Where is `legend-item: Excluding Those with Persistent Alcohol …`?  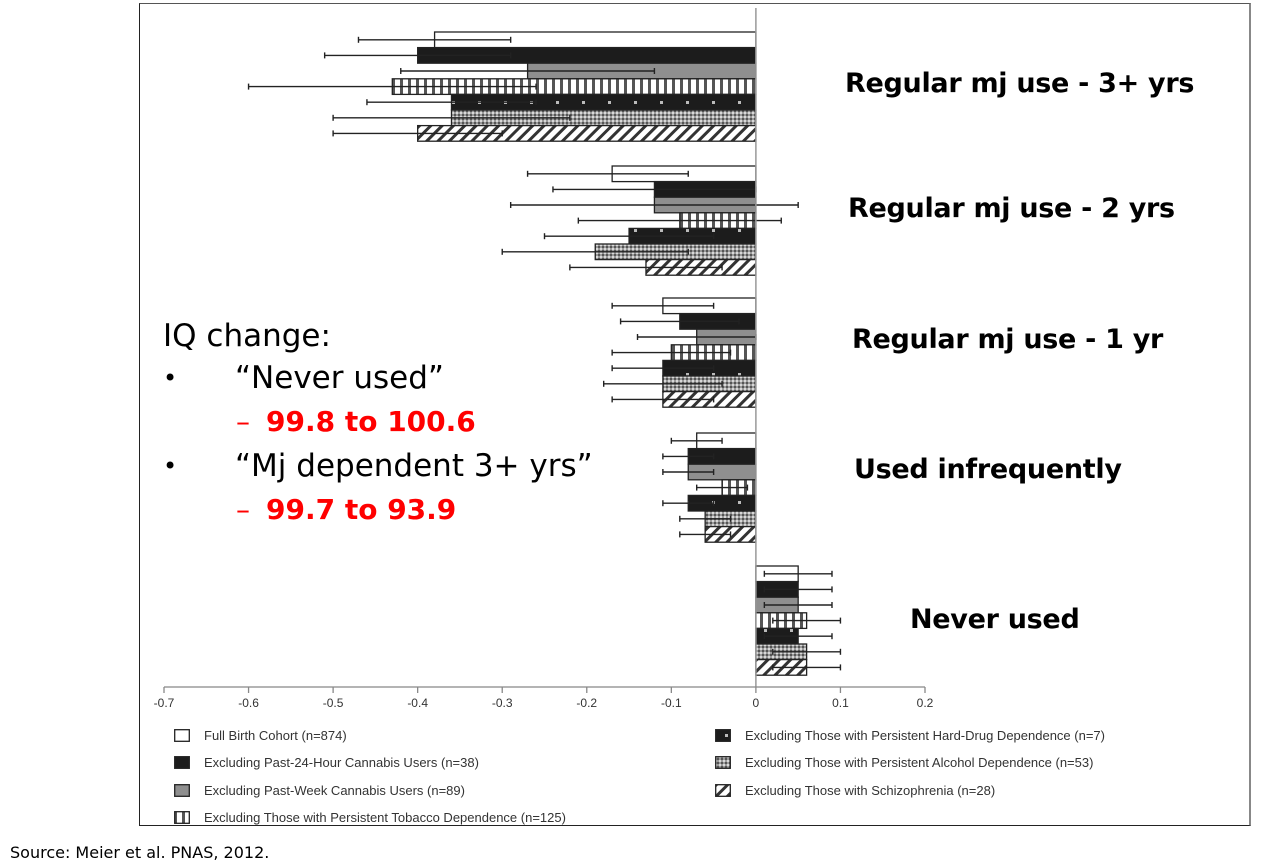
legend-item: Excluding Those with Persistent Alcohol … is located at coordinates (904, 763).